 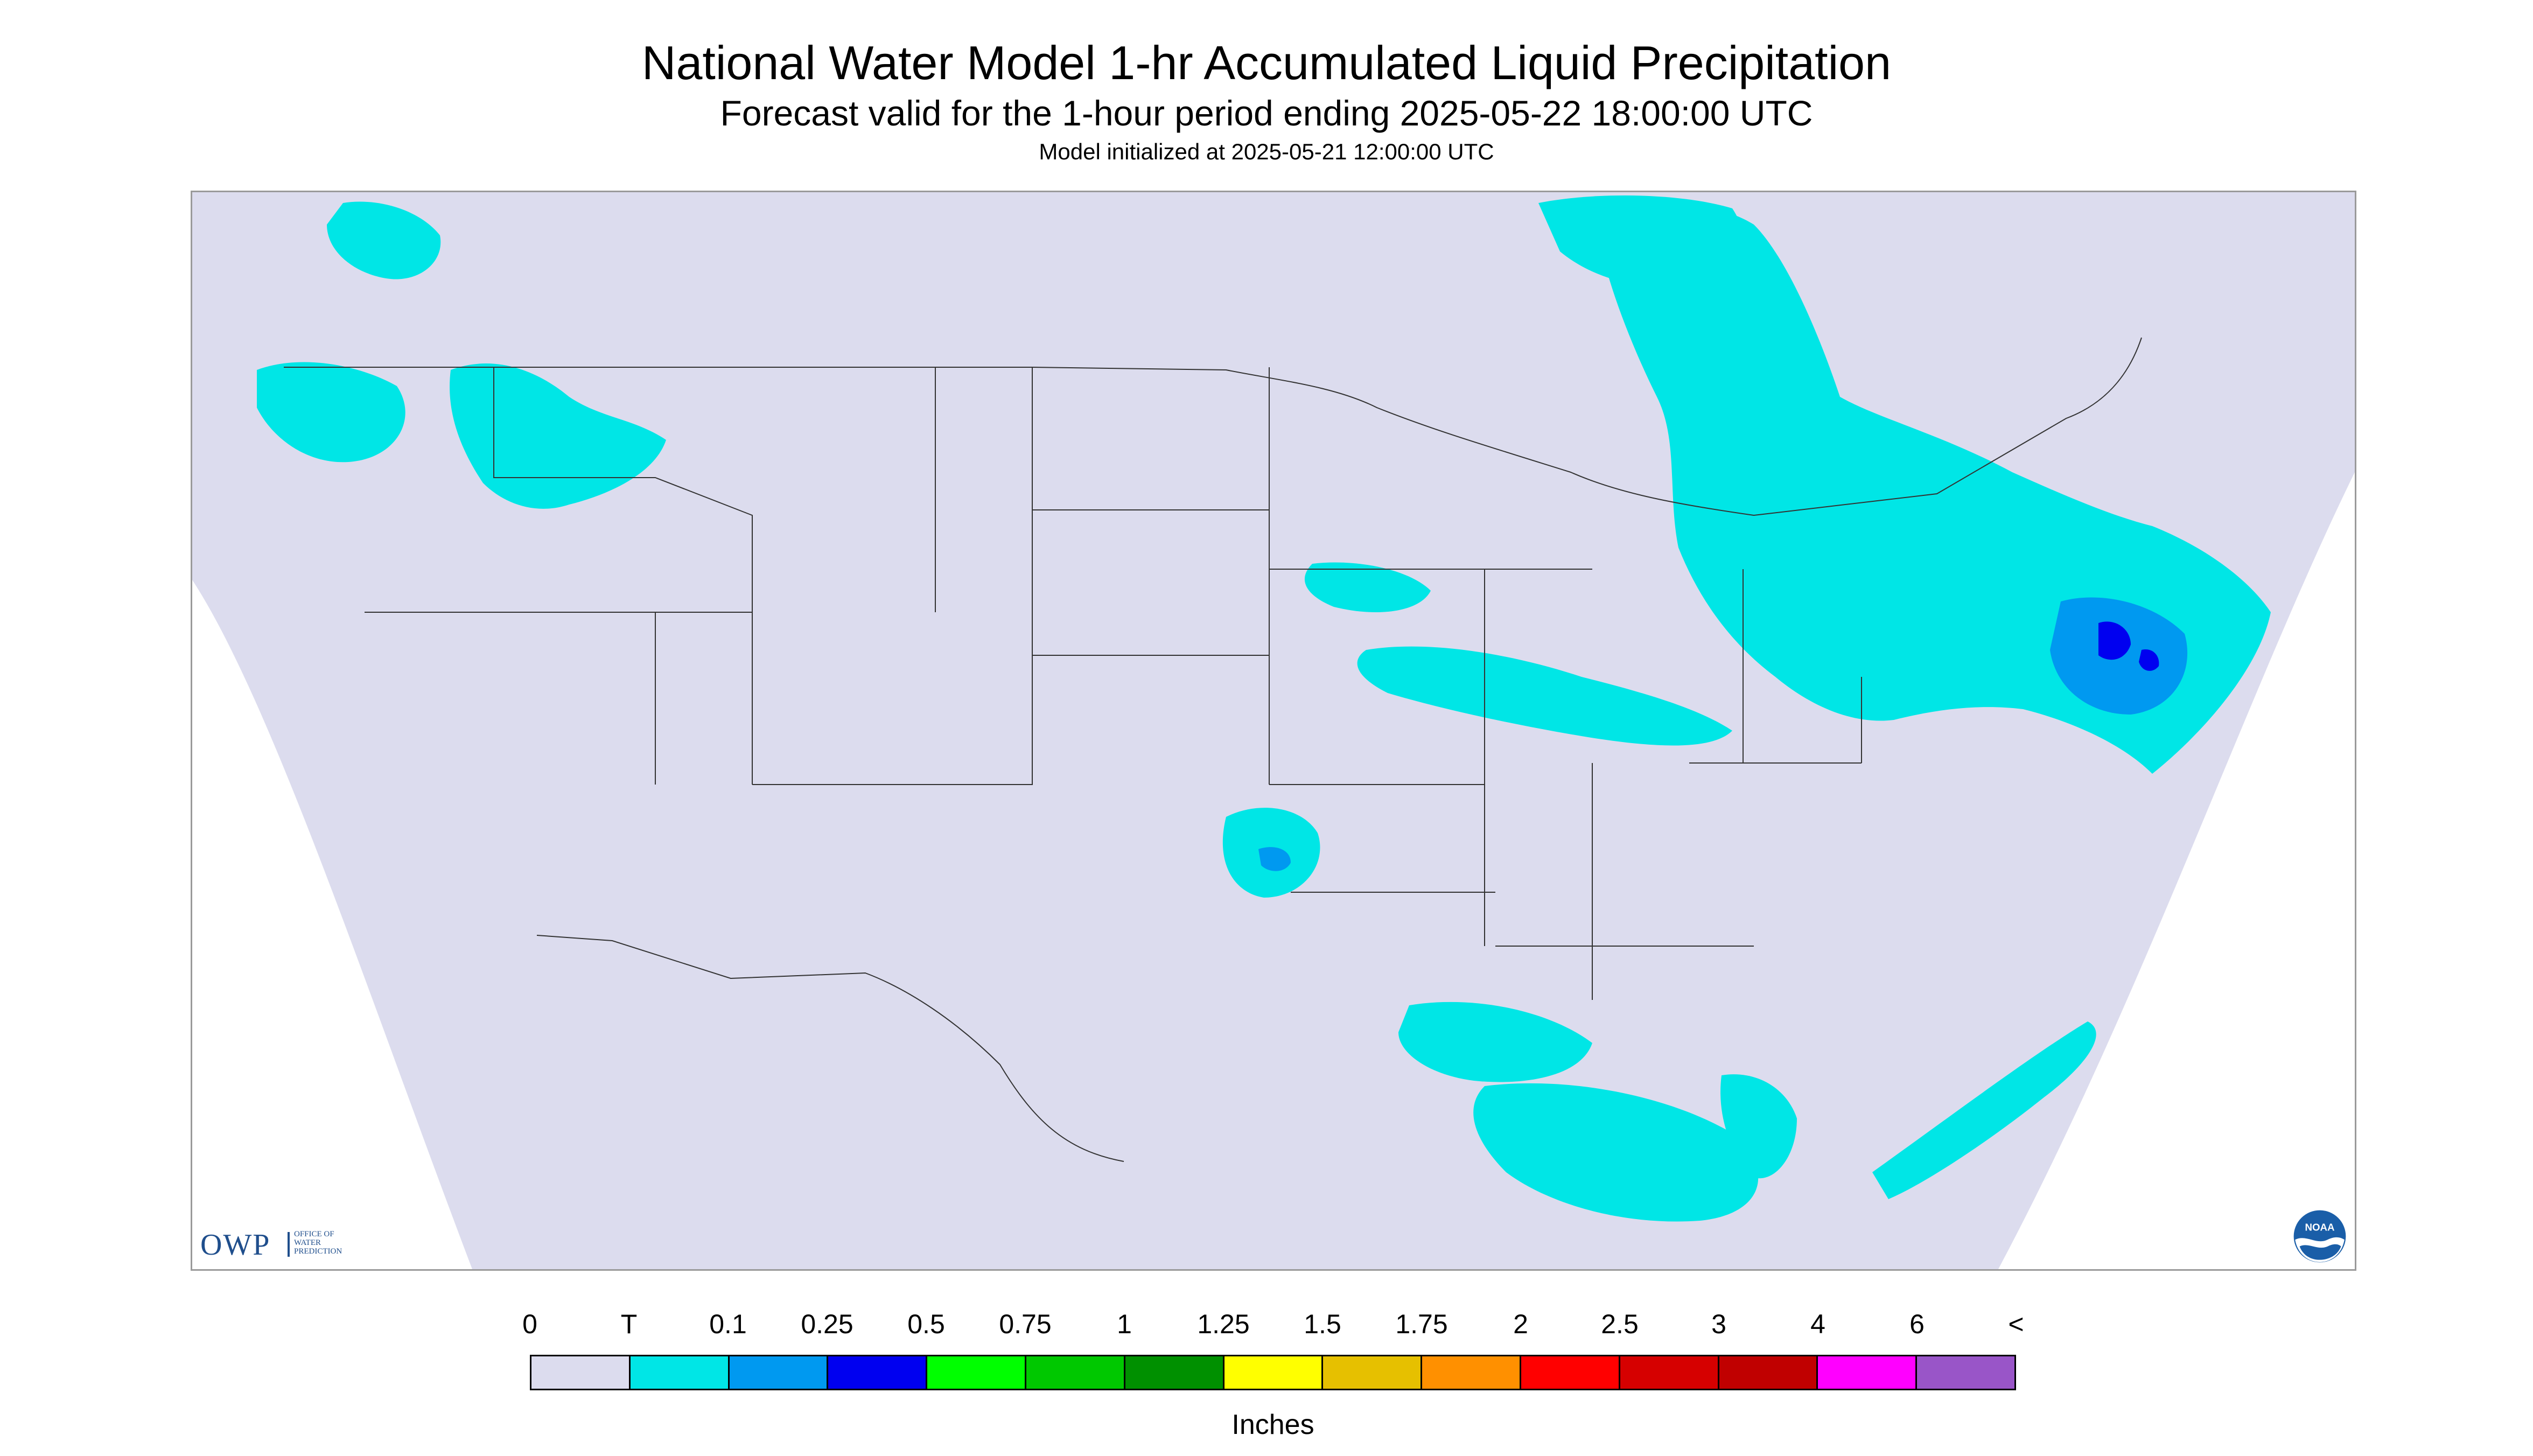 I want to click on legend-tick-label: 1.75, so click(x=1422, y=1324).